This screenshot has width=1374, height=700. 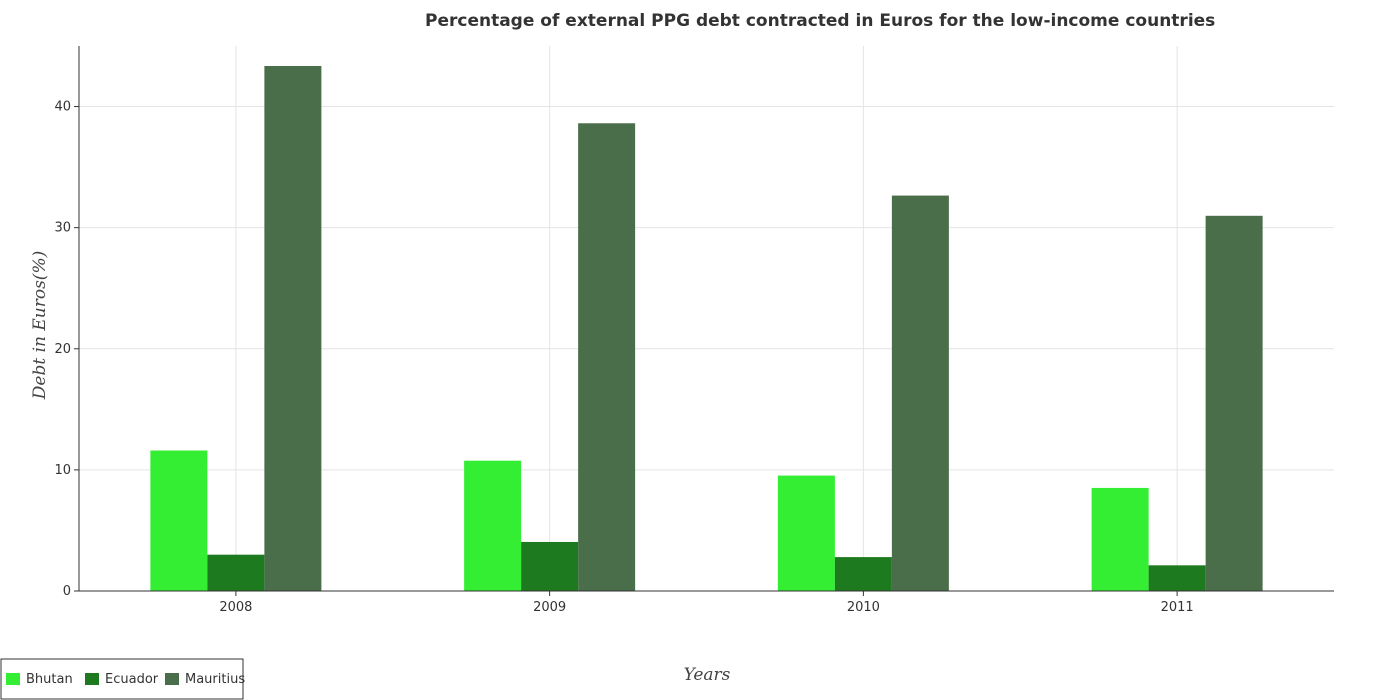 I want to click on bar-bhutan-2011, so click(x=1120, y=539).